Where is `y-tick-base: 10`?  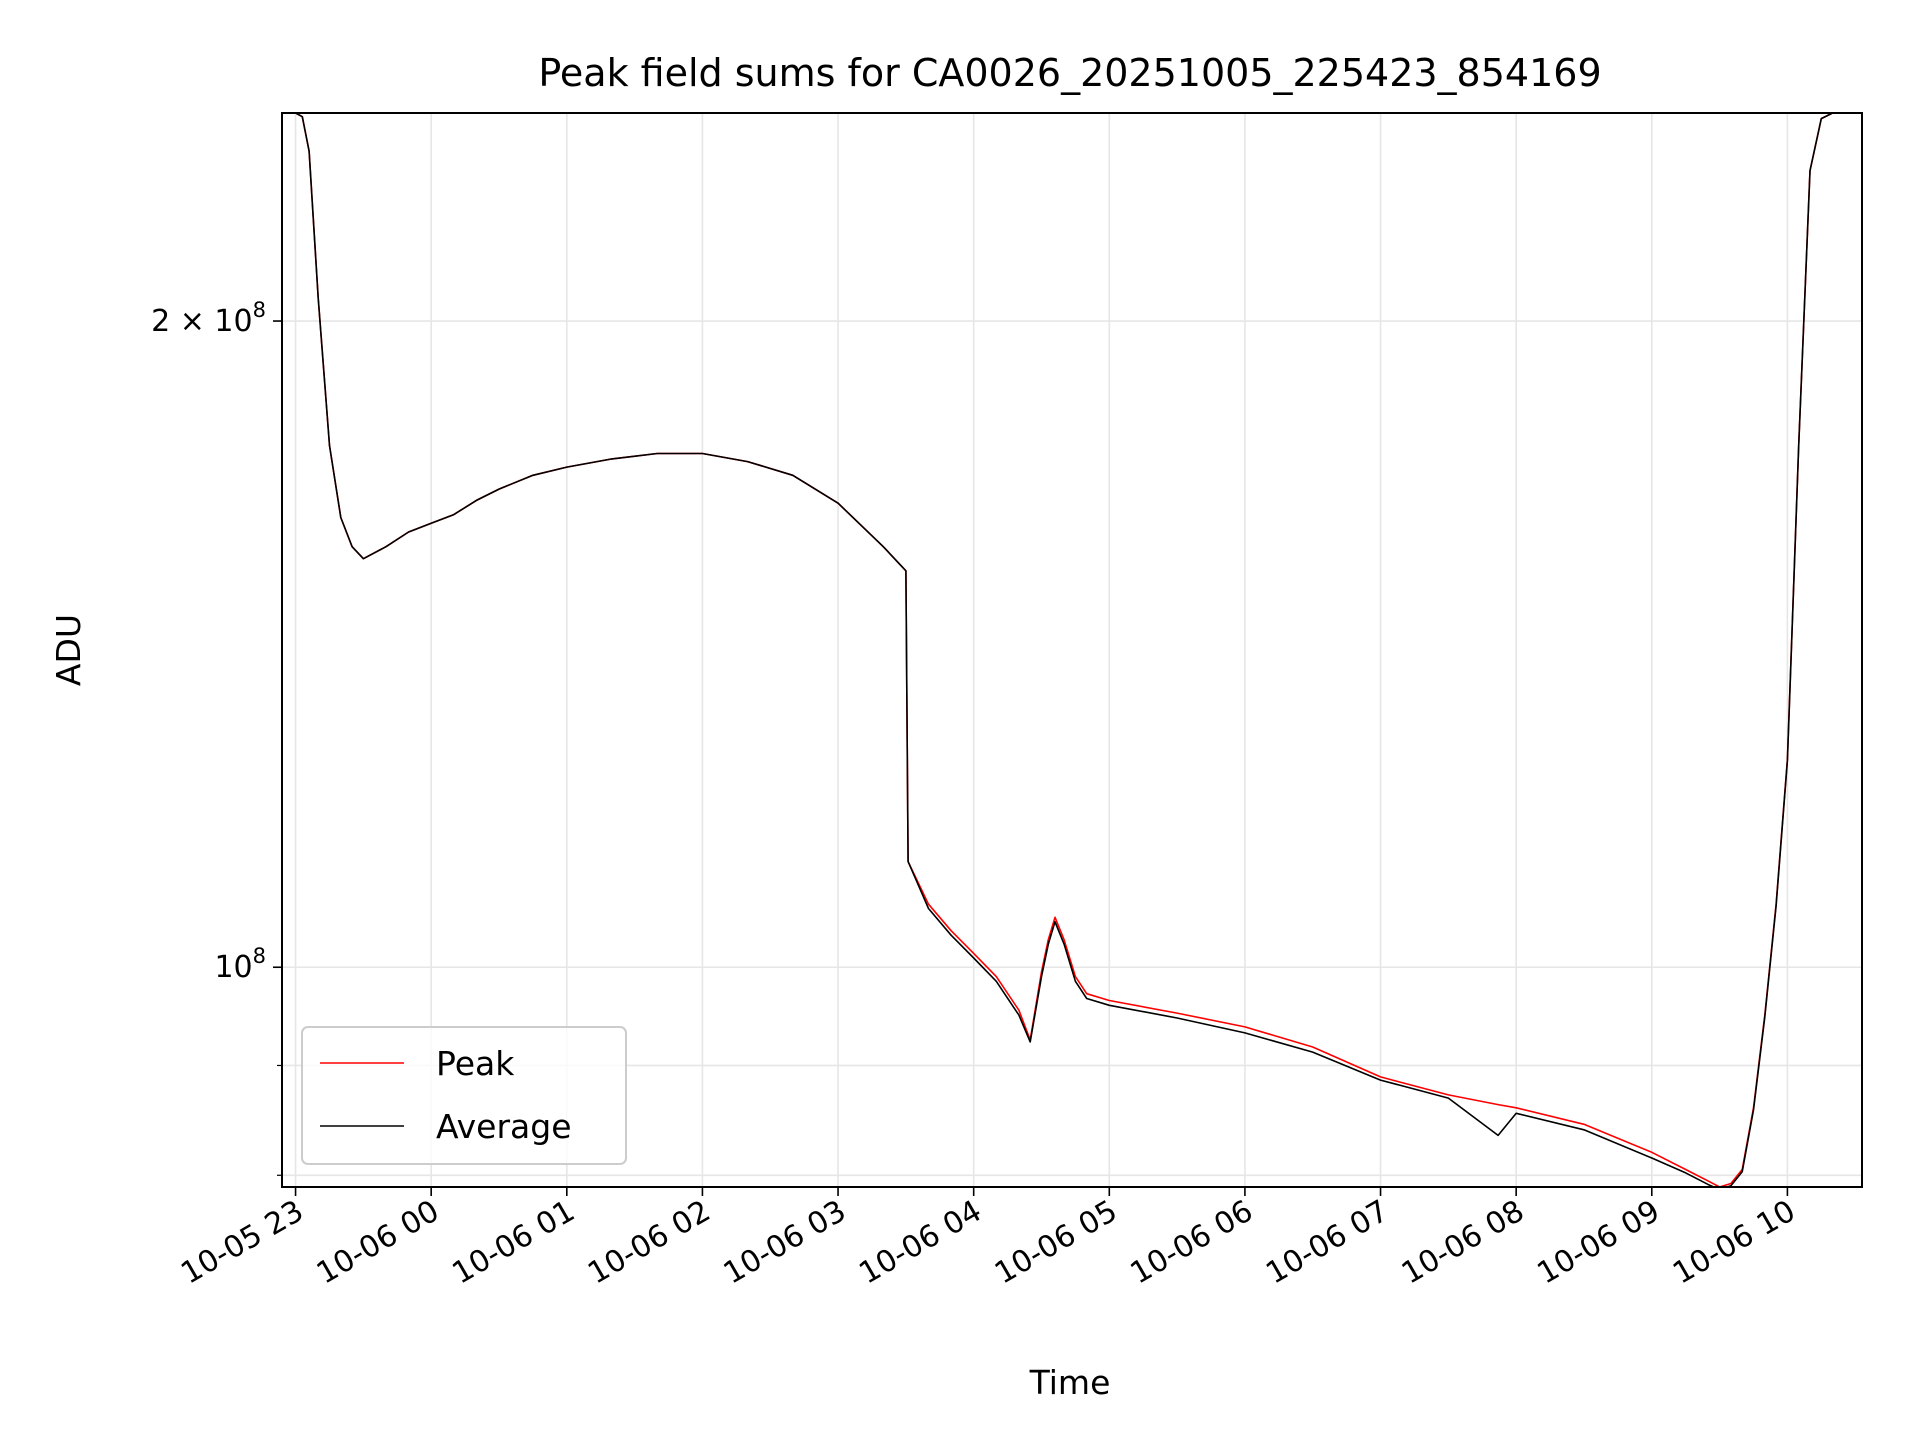
y-tick-base: 10 is located at coordinates (233, 967).